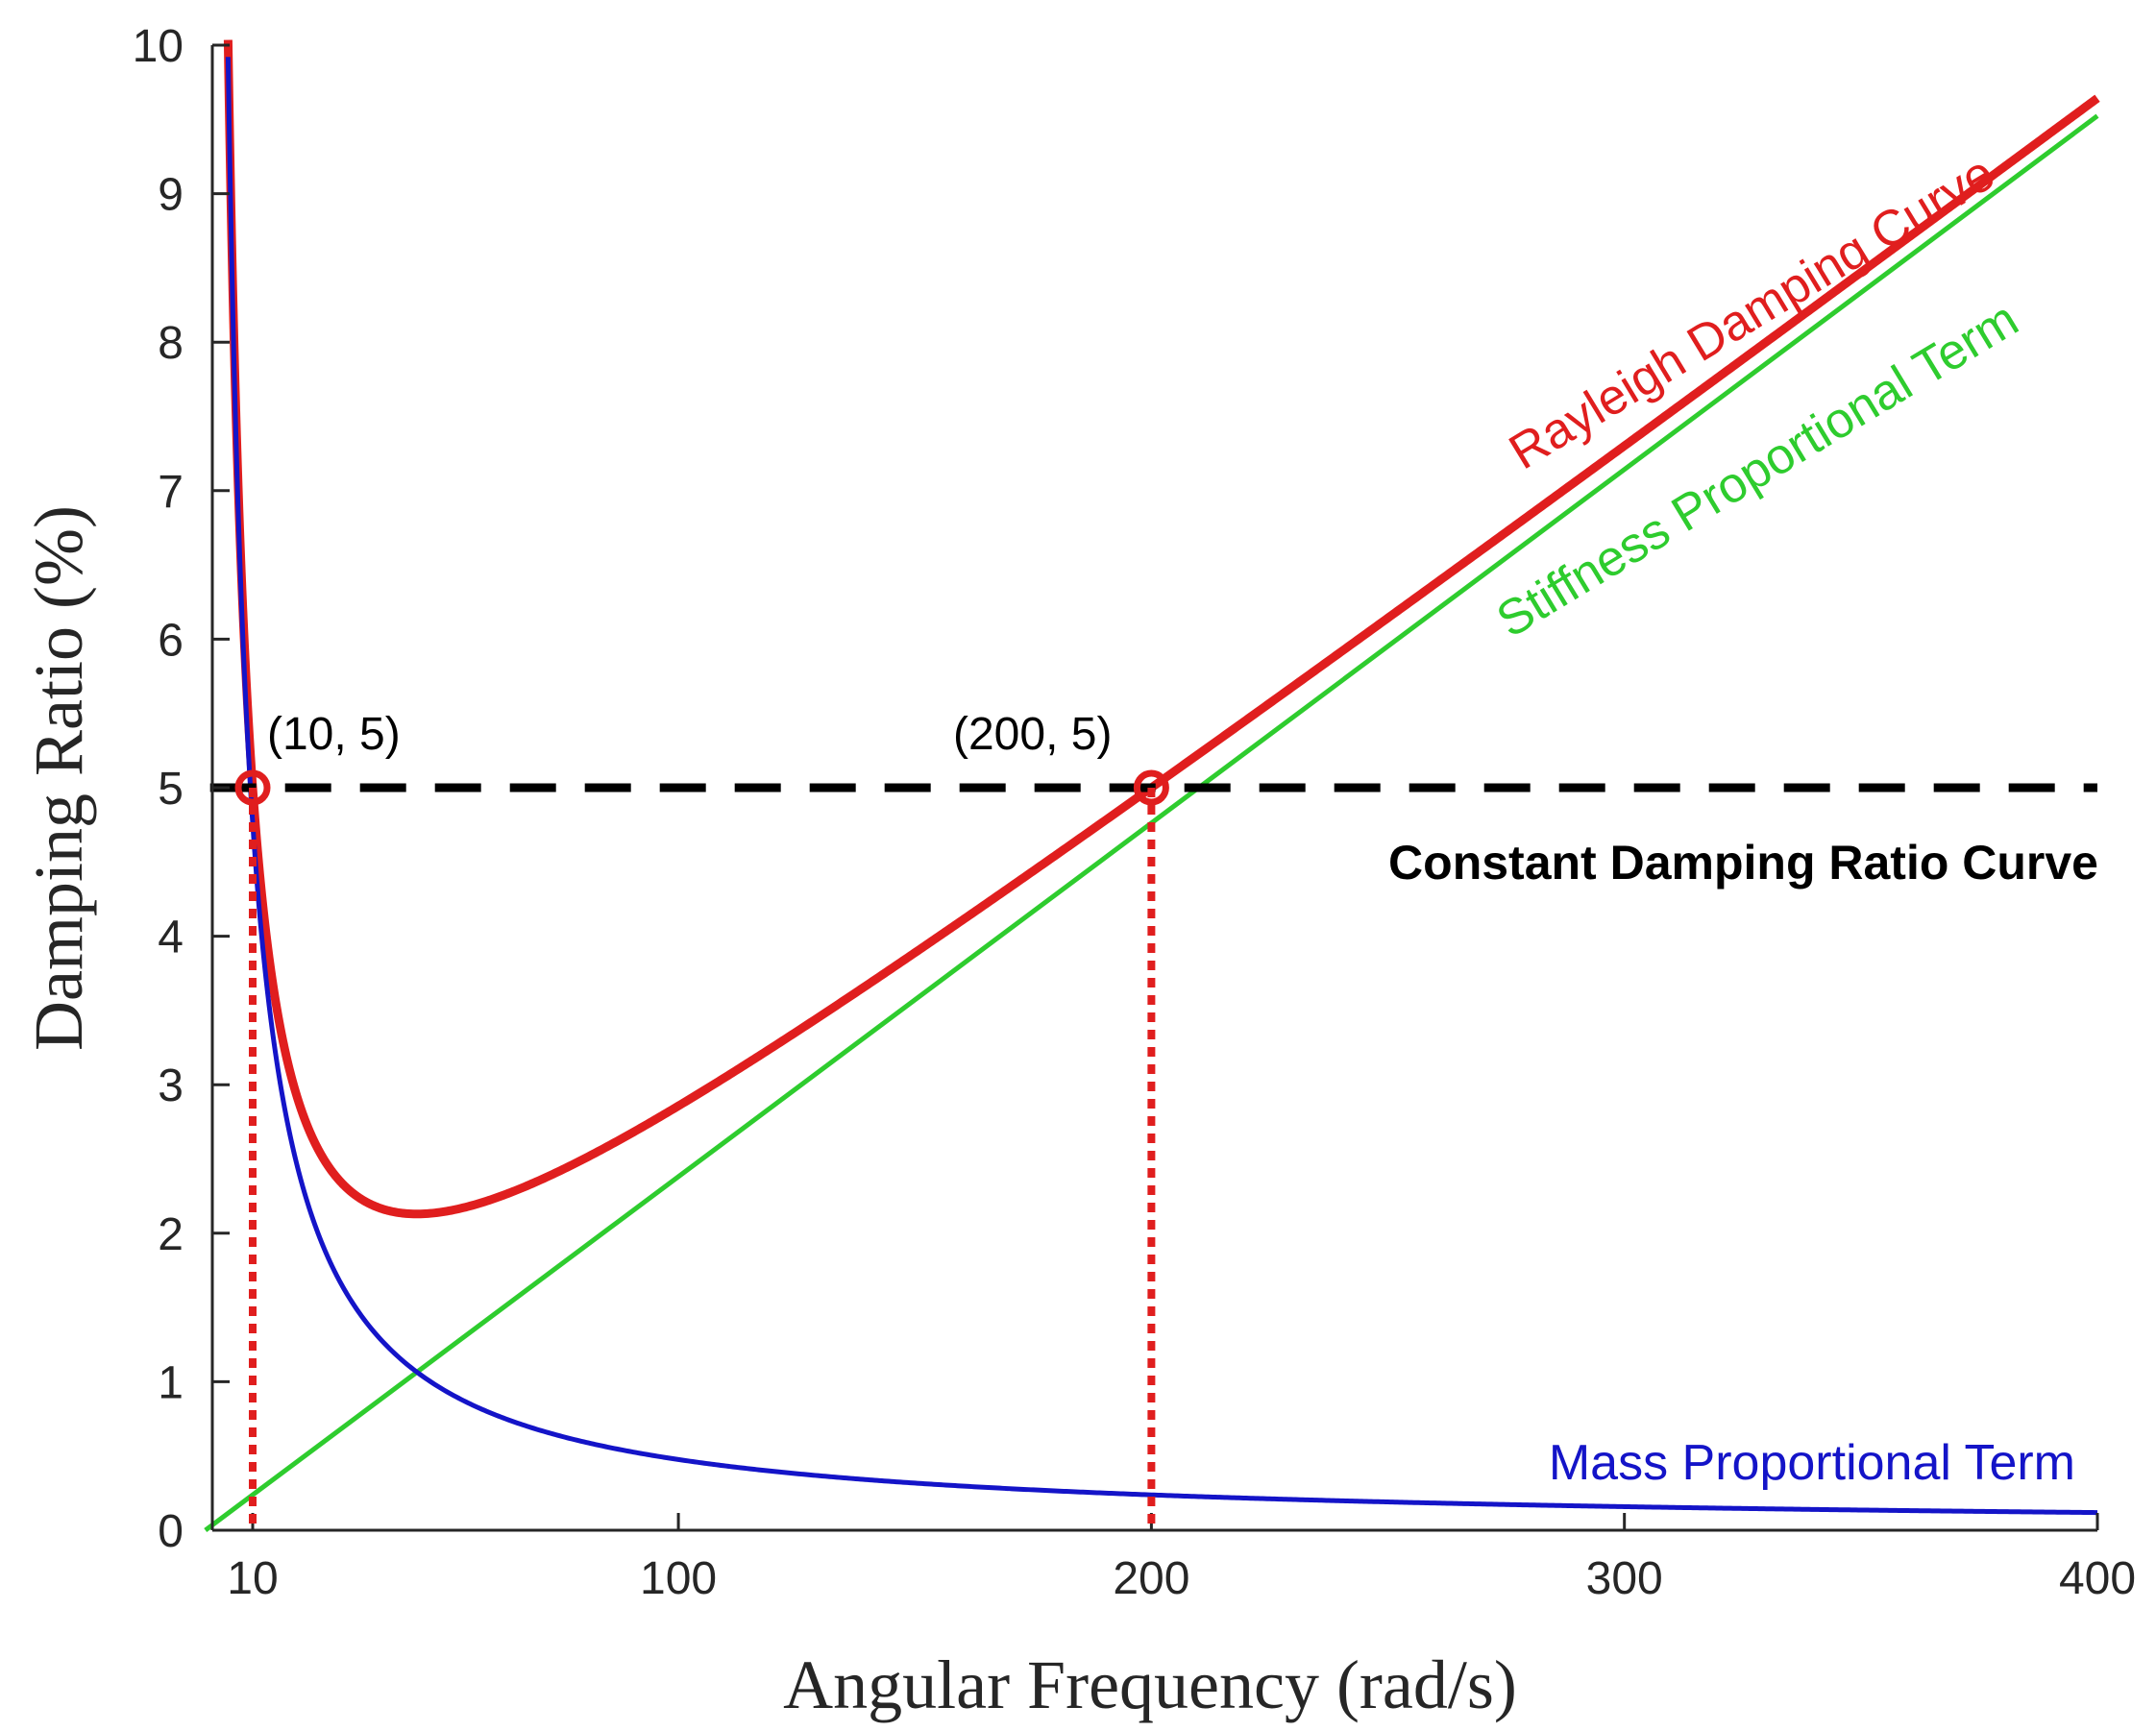 This screenshot has width=2156, height=1731. What do you see at coordinates (1752, 312) in the screenshot?
I see `rayleigh-curve-label: Rayleigh Damping Curve` at bounding box center [1752, 312].